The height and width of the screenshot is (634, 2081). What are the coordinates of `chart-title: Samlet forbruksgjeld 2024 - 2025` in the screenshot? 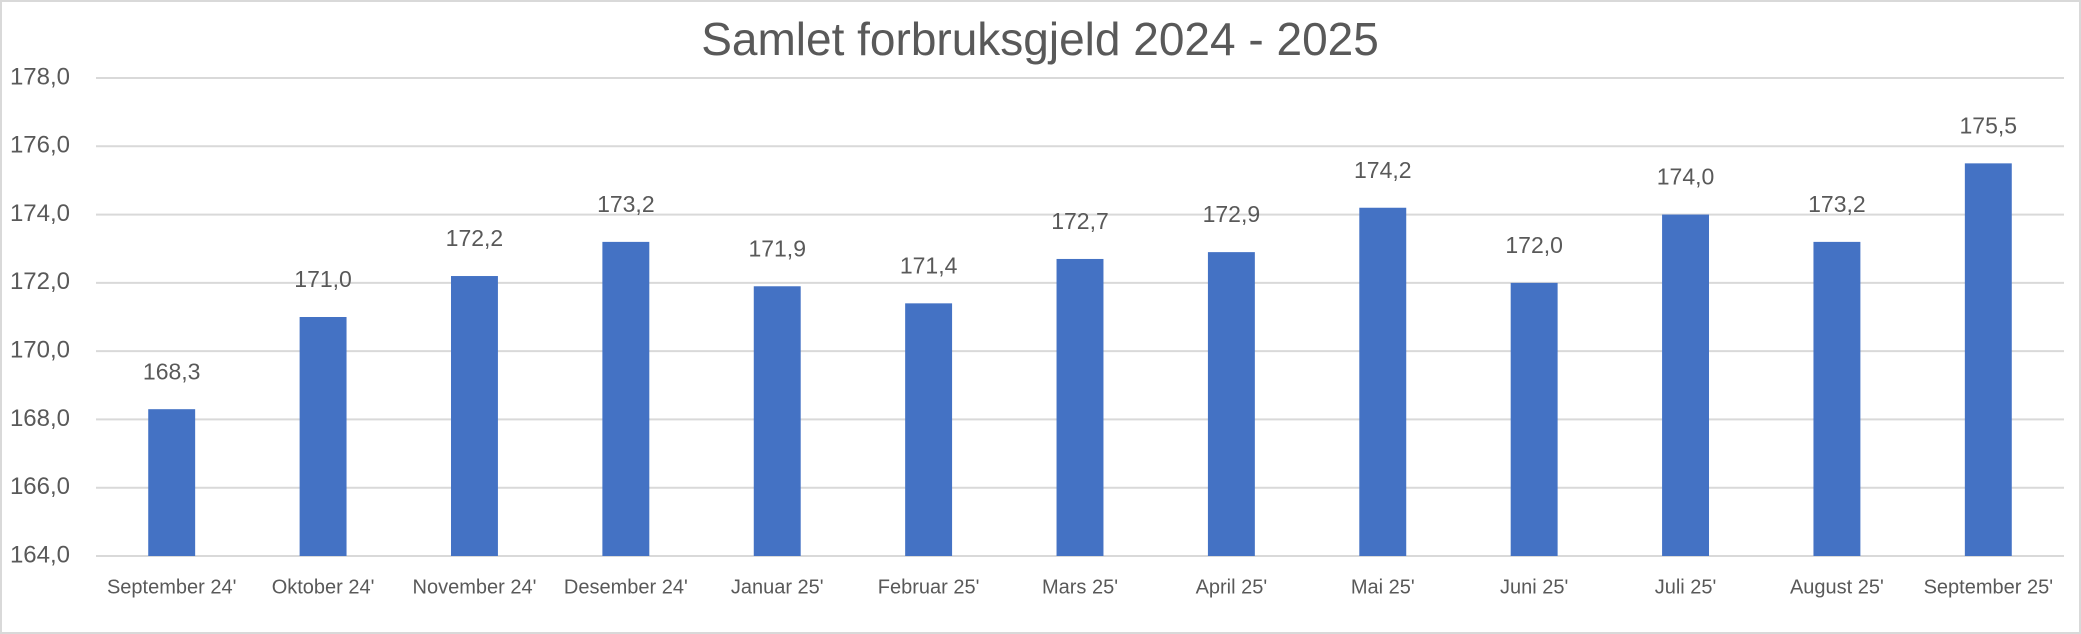 It's located at (1040, 39).